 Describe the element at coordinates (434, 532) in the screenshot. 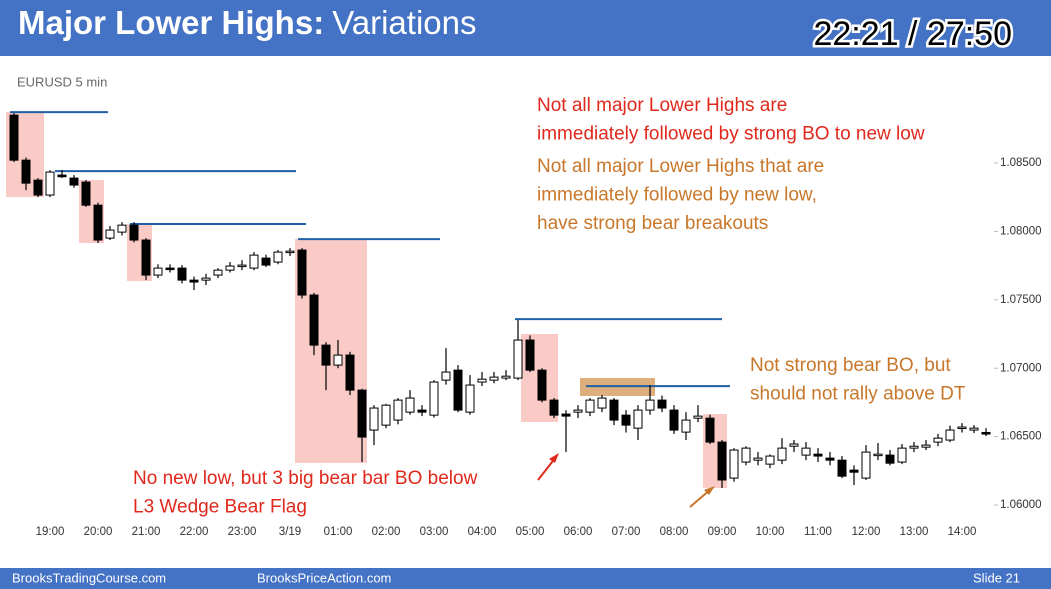

I see `x-tick-label: 03:00` at that location.